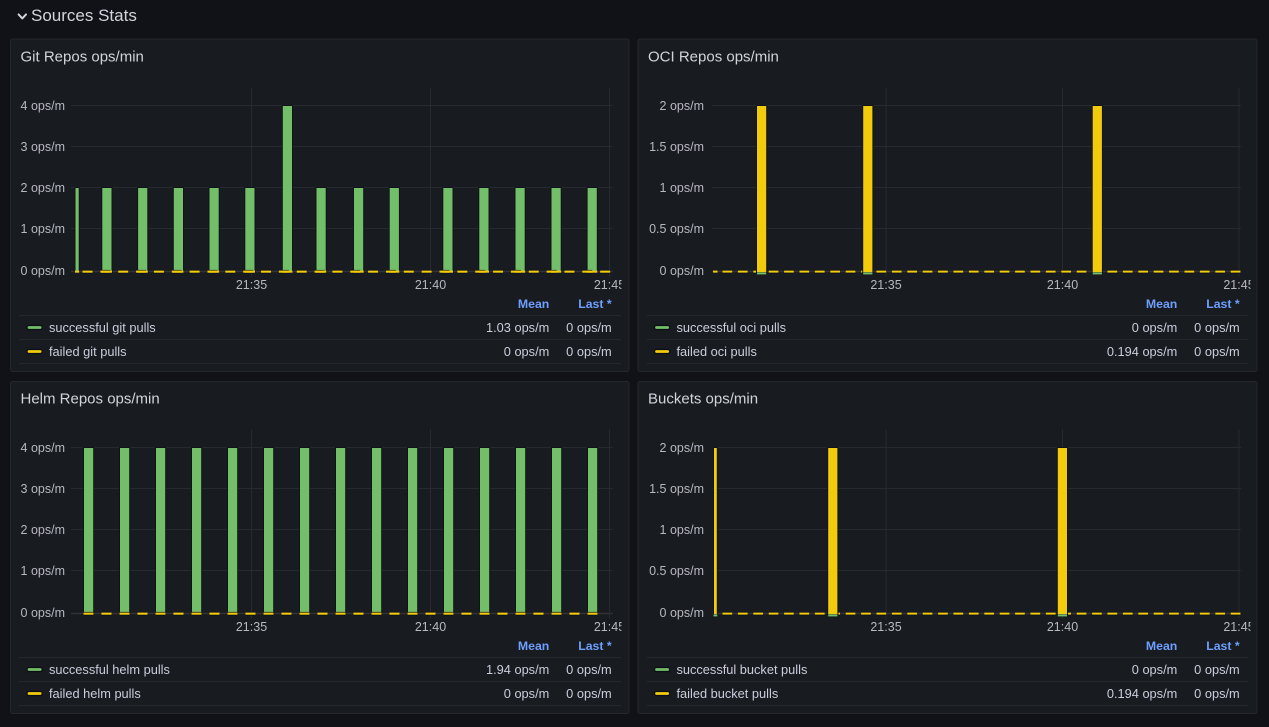 This screenshot has width=1269, height=727. What do you see at coordinates (717, 351) in the screenshot?
I see `svg-text: failed oci pulls` at bounding box center [717, 351].